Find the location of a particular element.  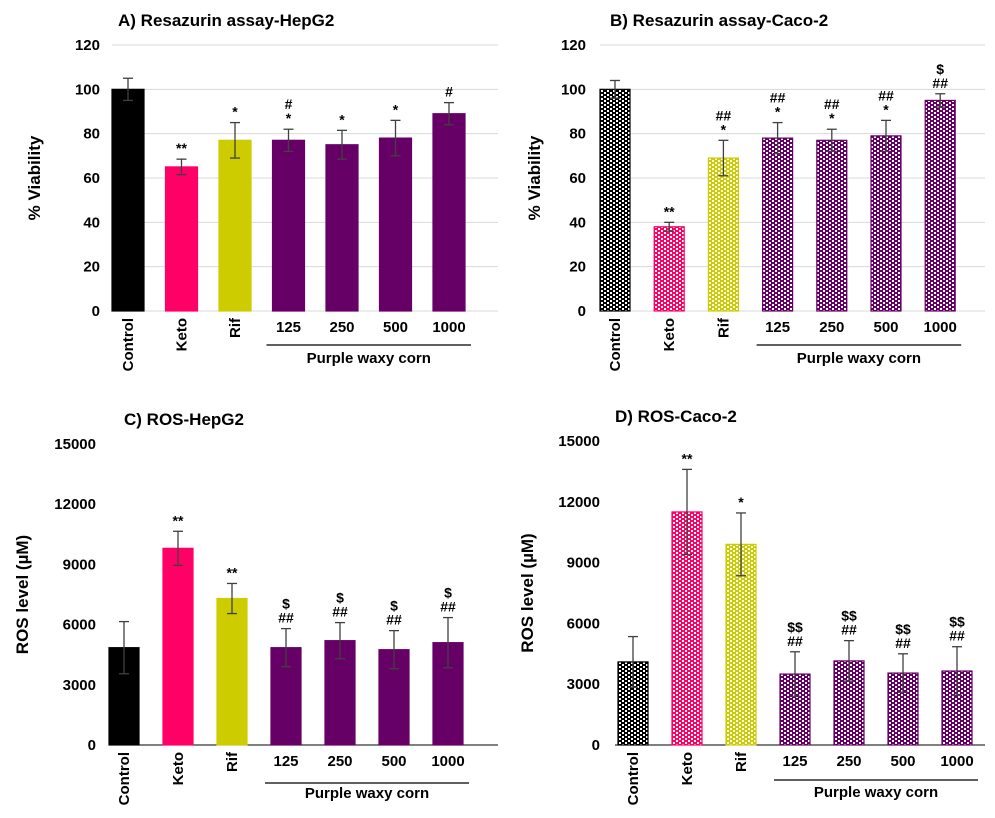

panel-c-title: C) ROS-HepG2 is located at coordinates (184, 419).